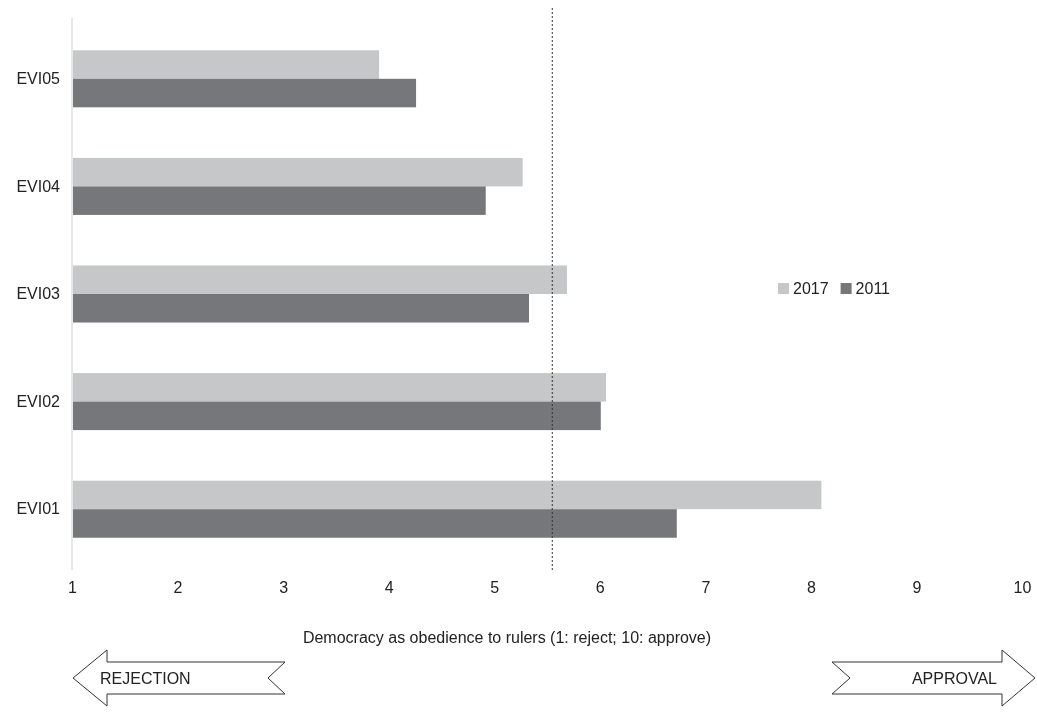 This screenshot has width=1037, height=712. I want to click on x-tick-label: 3, so click(284, 588).